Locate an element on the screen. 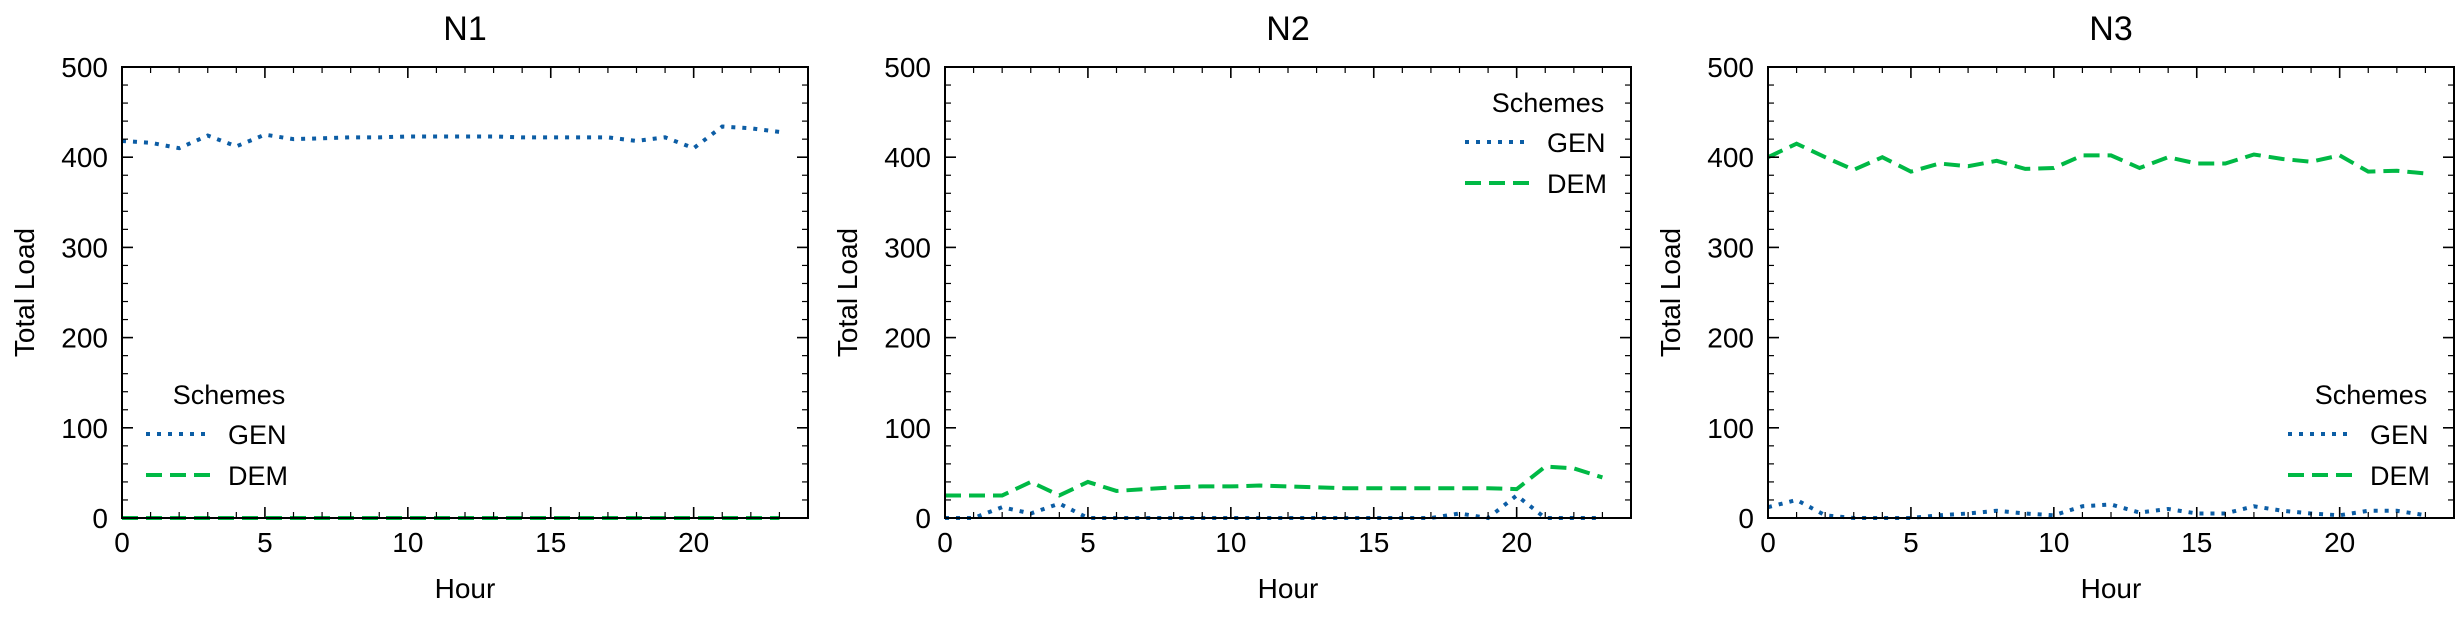  chart-title: N2 is located at coordinates (1287, 29).